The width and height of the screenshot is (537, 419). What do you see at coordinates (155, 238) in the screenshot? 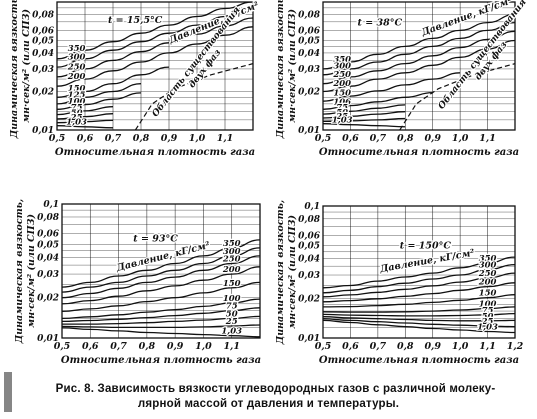
I see `temperature-label: t = 93°C` at bounding box center [155, 238].